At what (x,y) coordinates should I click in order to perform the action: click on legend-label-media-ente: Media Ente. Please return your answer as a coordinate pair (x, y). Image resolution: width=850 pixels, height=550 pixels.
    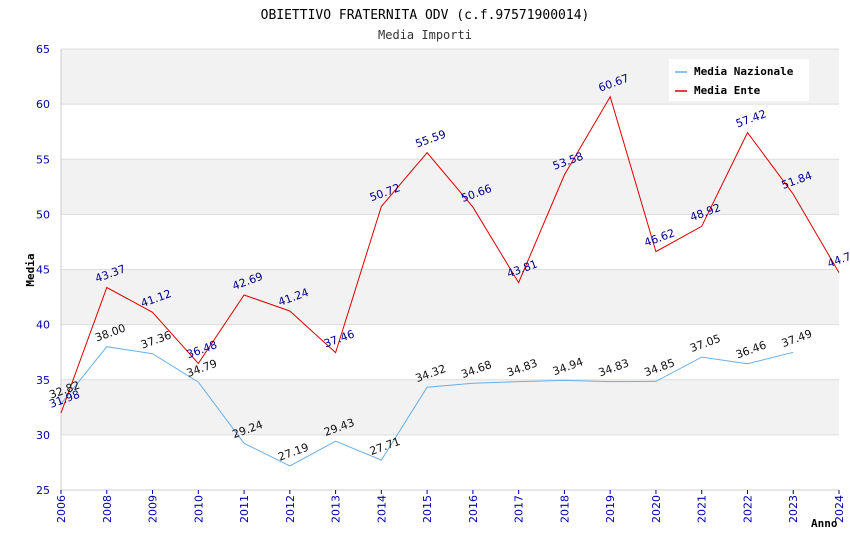
    Looking at the image, I should click on (727, 90).